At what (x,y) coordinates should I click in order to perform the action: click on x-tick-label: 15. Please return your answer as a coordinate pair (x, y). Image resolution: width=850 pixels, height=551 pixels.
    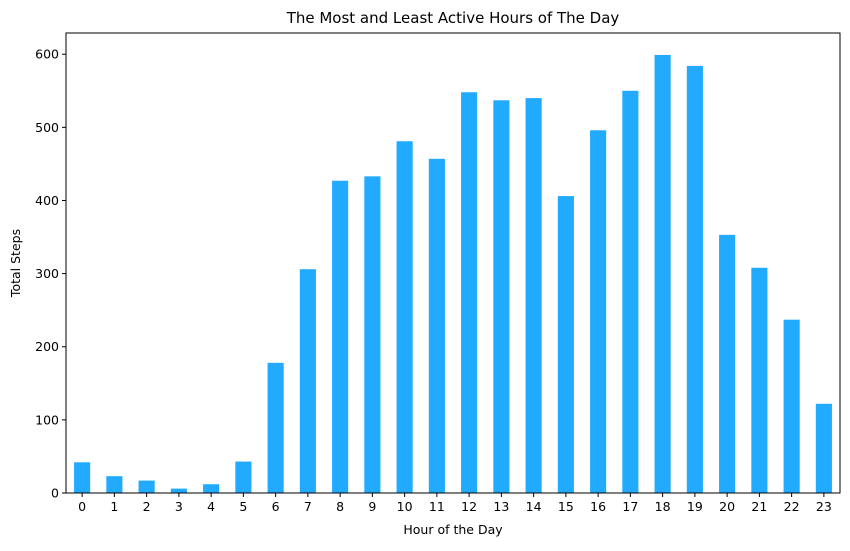
    Looking at the image, I should click on (566, 506).